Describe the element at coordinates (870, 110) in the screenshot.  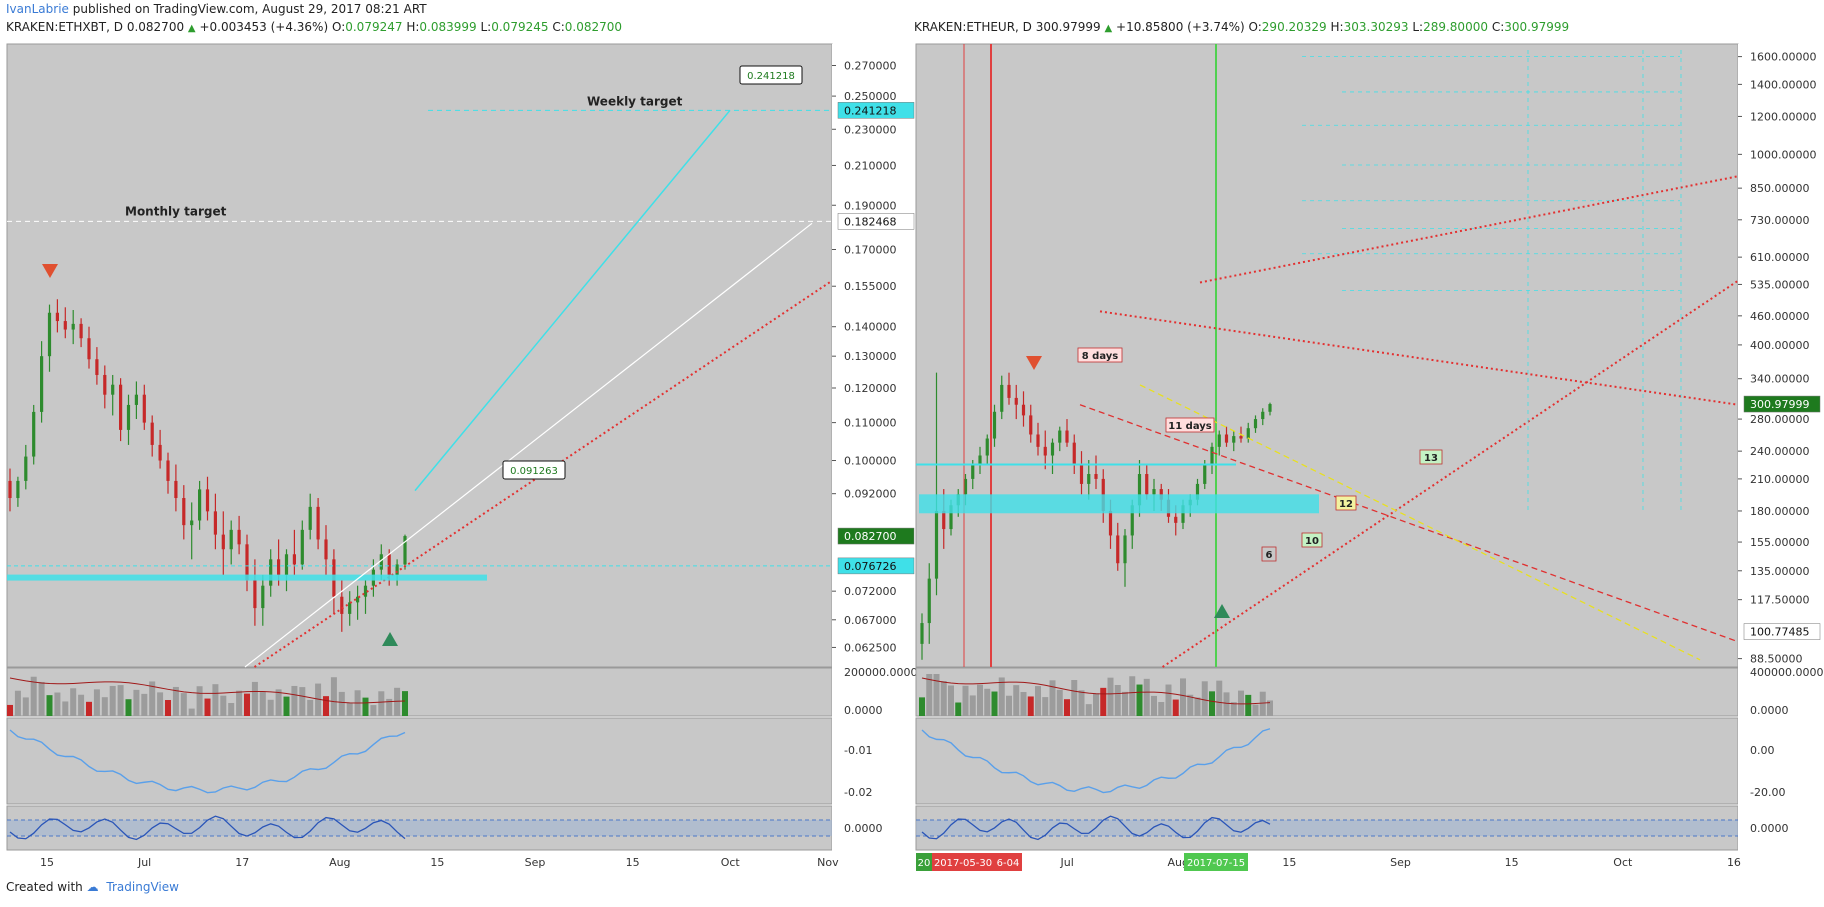
I see `left-price-label: 0.241218` at that location.